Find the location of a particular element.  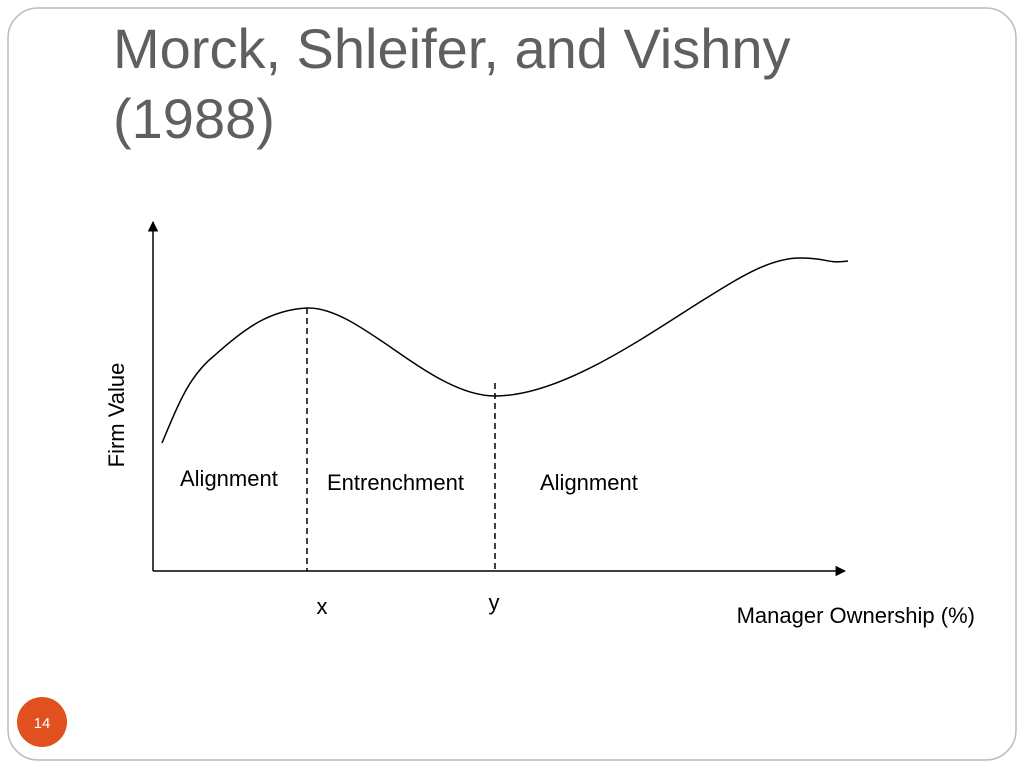

slide-number-badge is located at coordinates (42, 722).